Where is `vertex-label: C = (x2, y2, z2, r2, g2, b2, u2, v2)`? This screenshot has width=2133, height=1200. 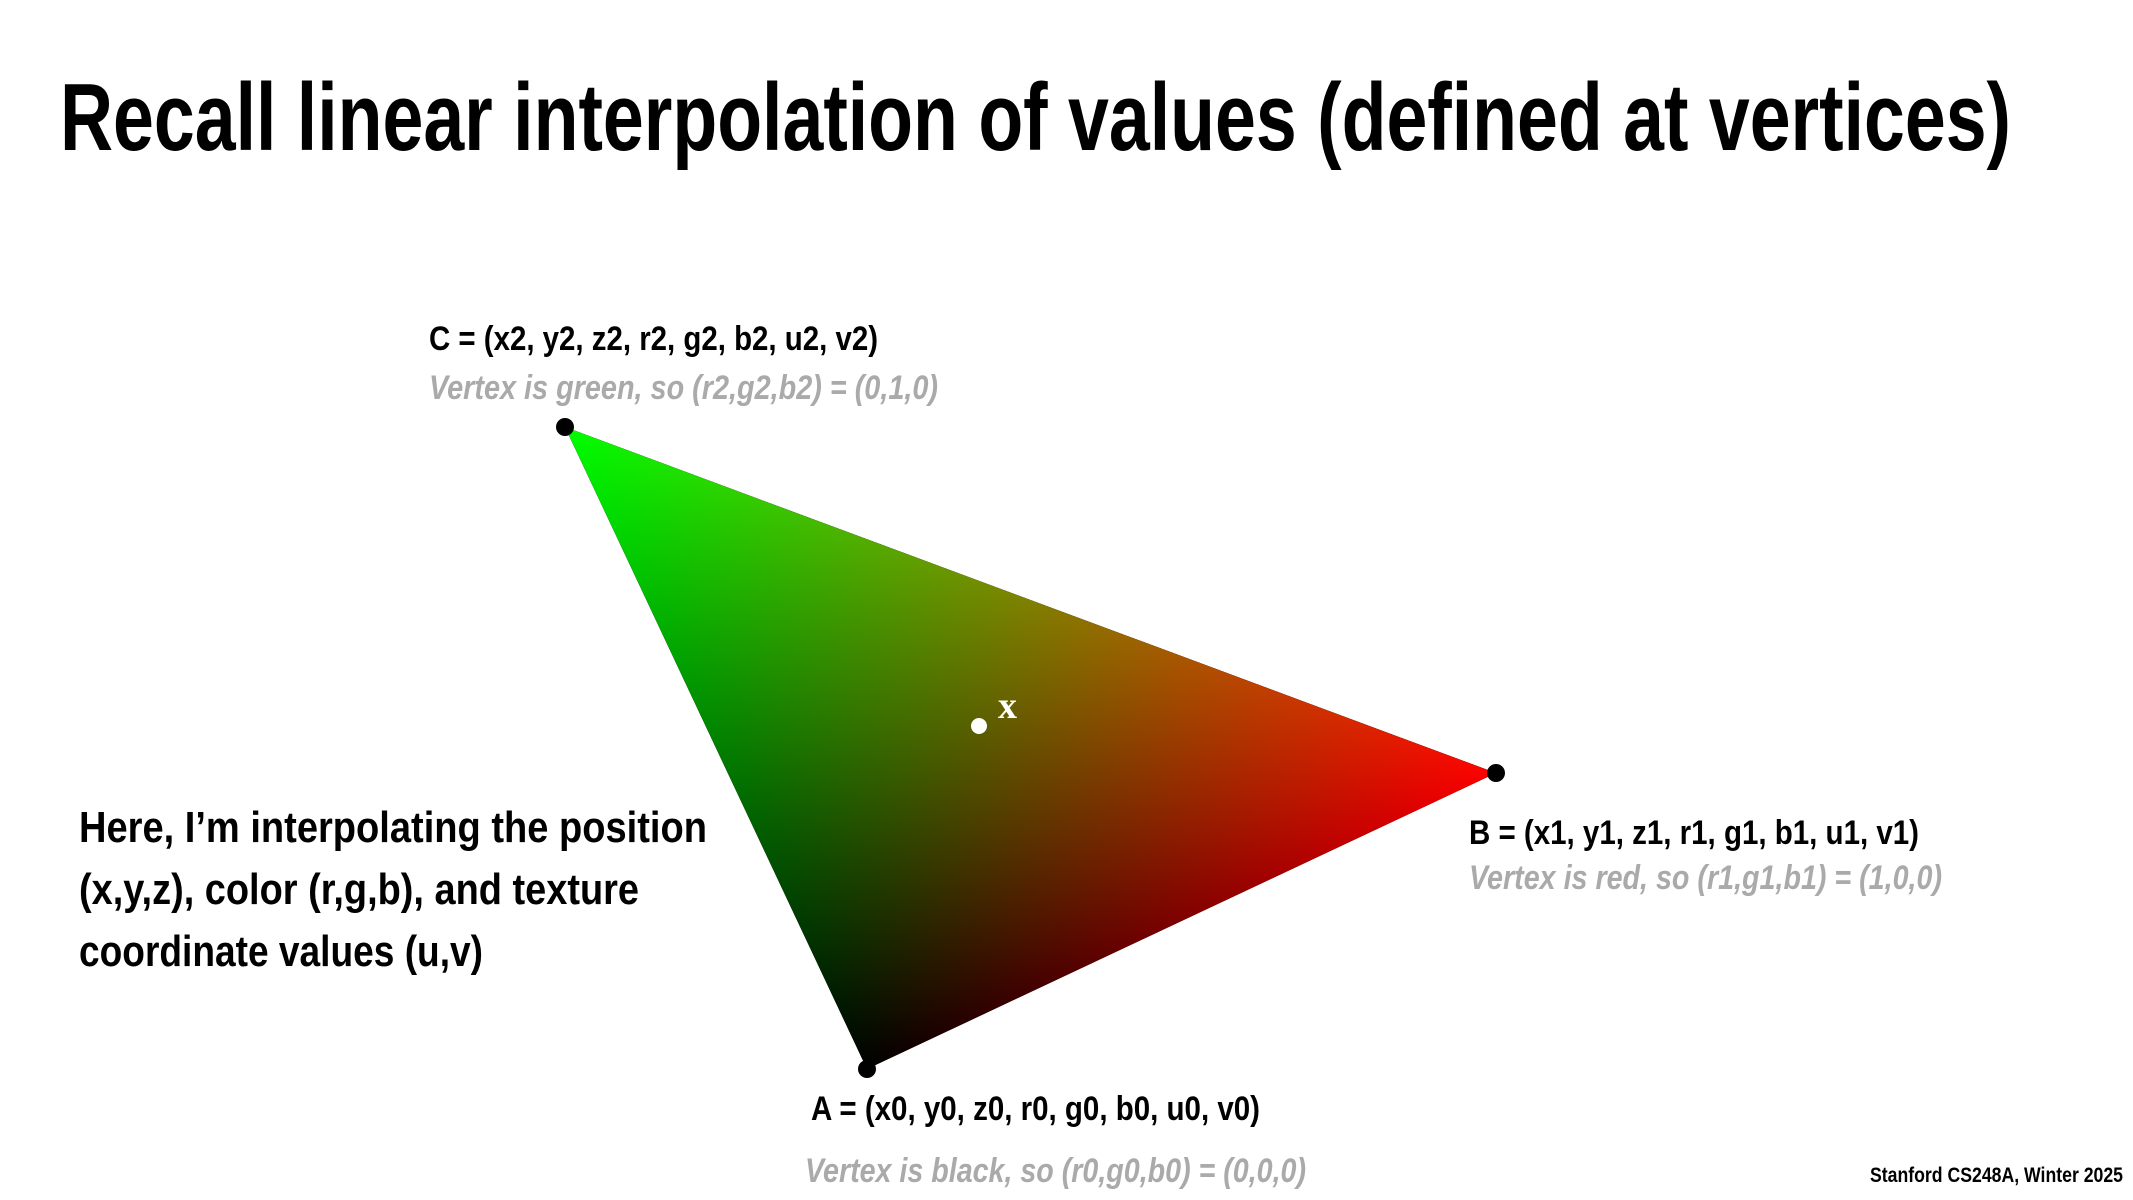 vertex-label: C = (x2, y2, z2, r2, g2, b2, u2, v2) is located at coordinates (653, 339).